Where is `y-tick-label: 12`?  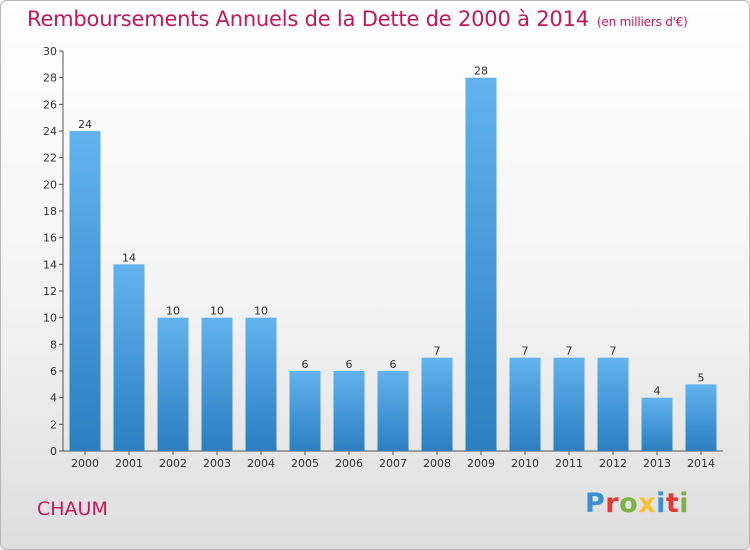
y-tick-label: 12 is located at coordinates (50, 291).